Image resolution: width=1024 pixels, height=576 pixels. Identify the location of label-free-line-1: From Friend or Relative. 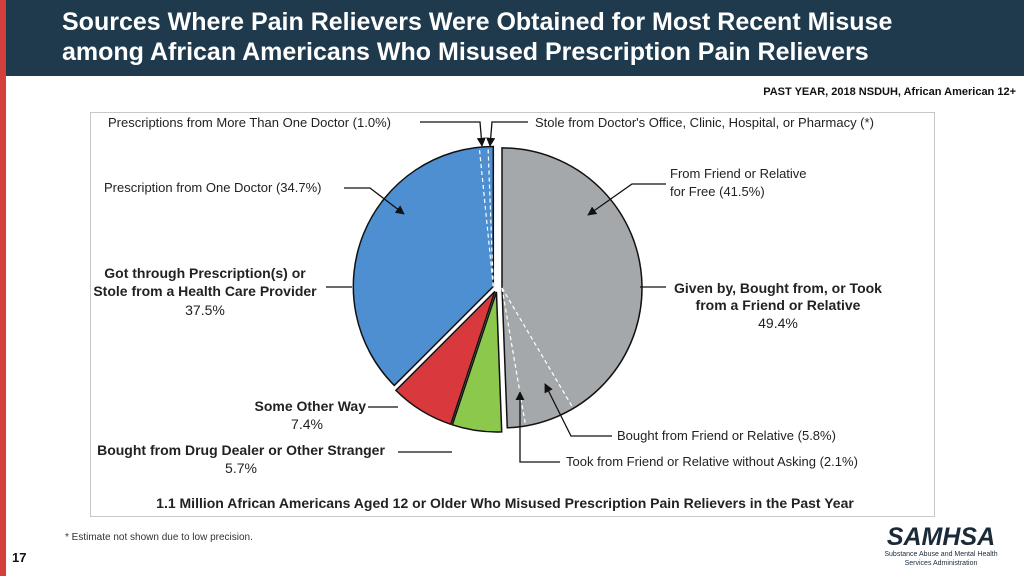
(738, 173).